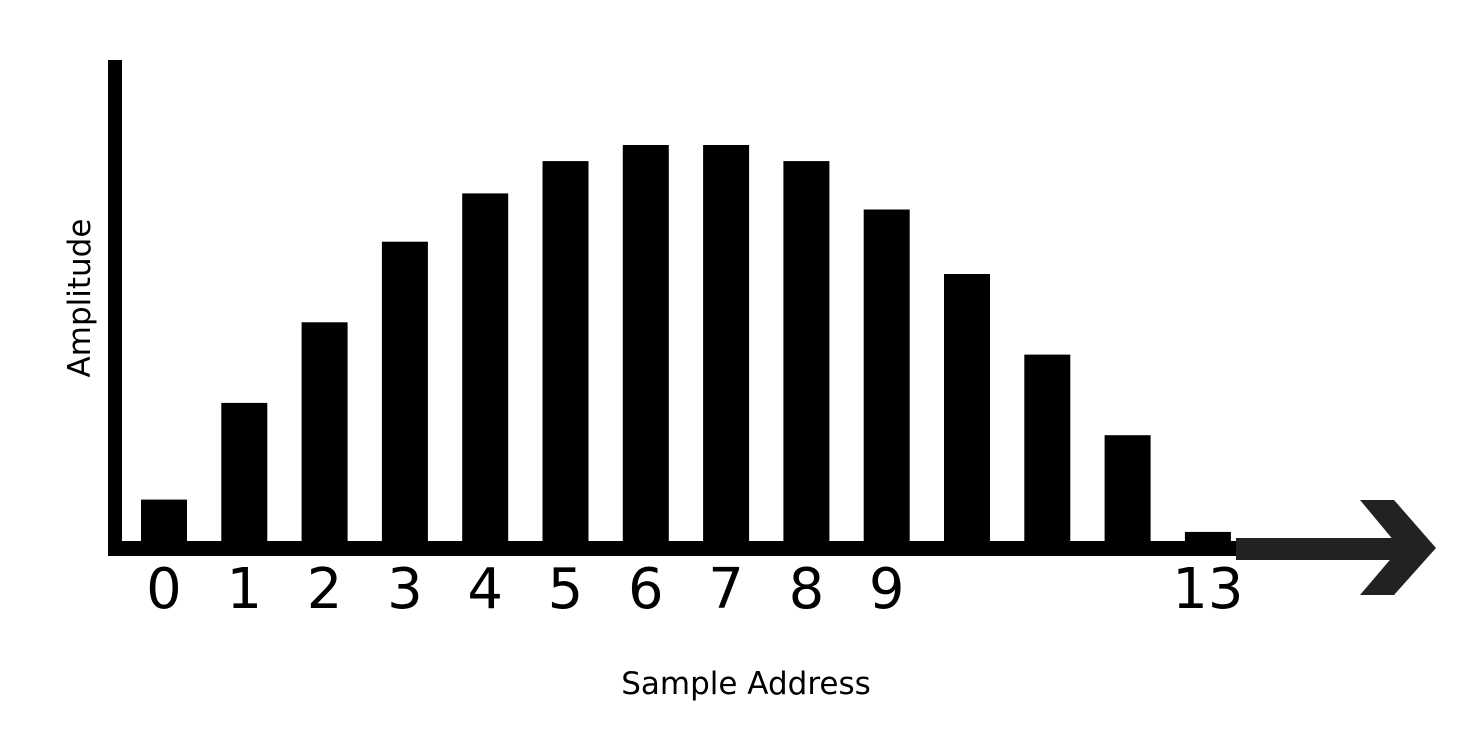 The image size is (1472, 742). Describe the element at coordinates (746, 684) in the screenshot. I see `x-axis-title: Sample Address` at that location.